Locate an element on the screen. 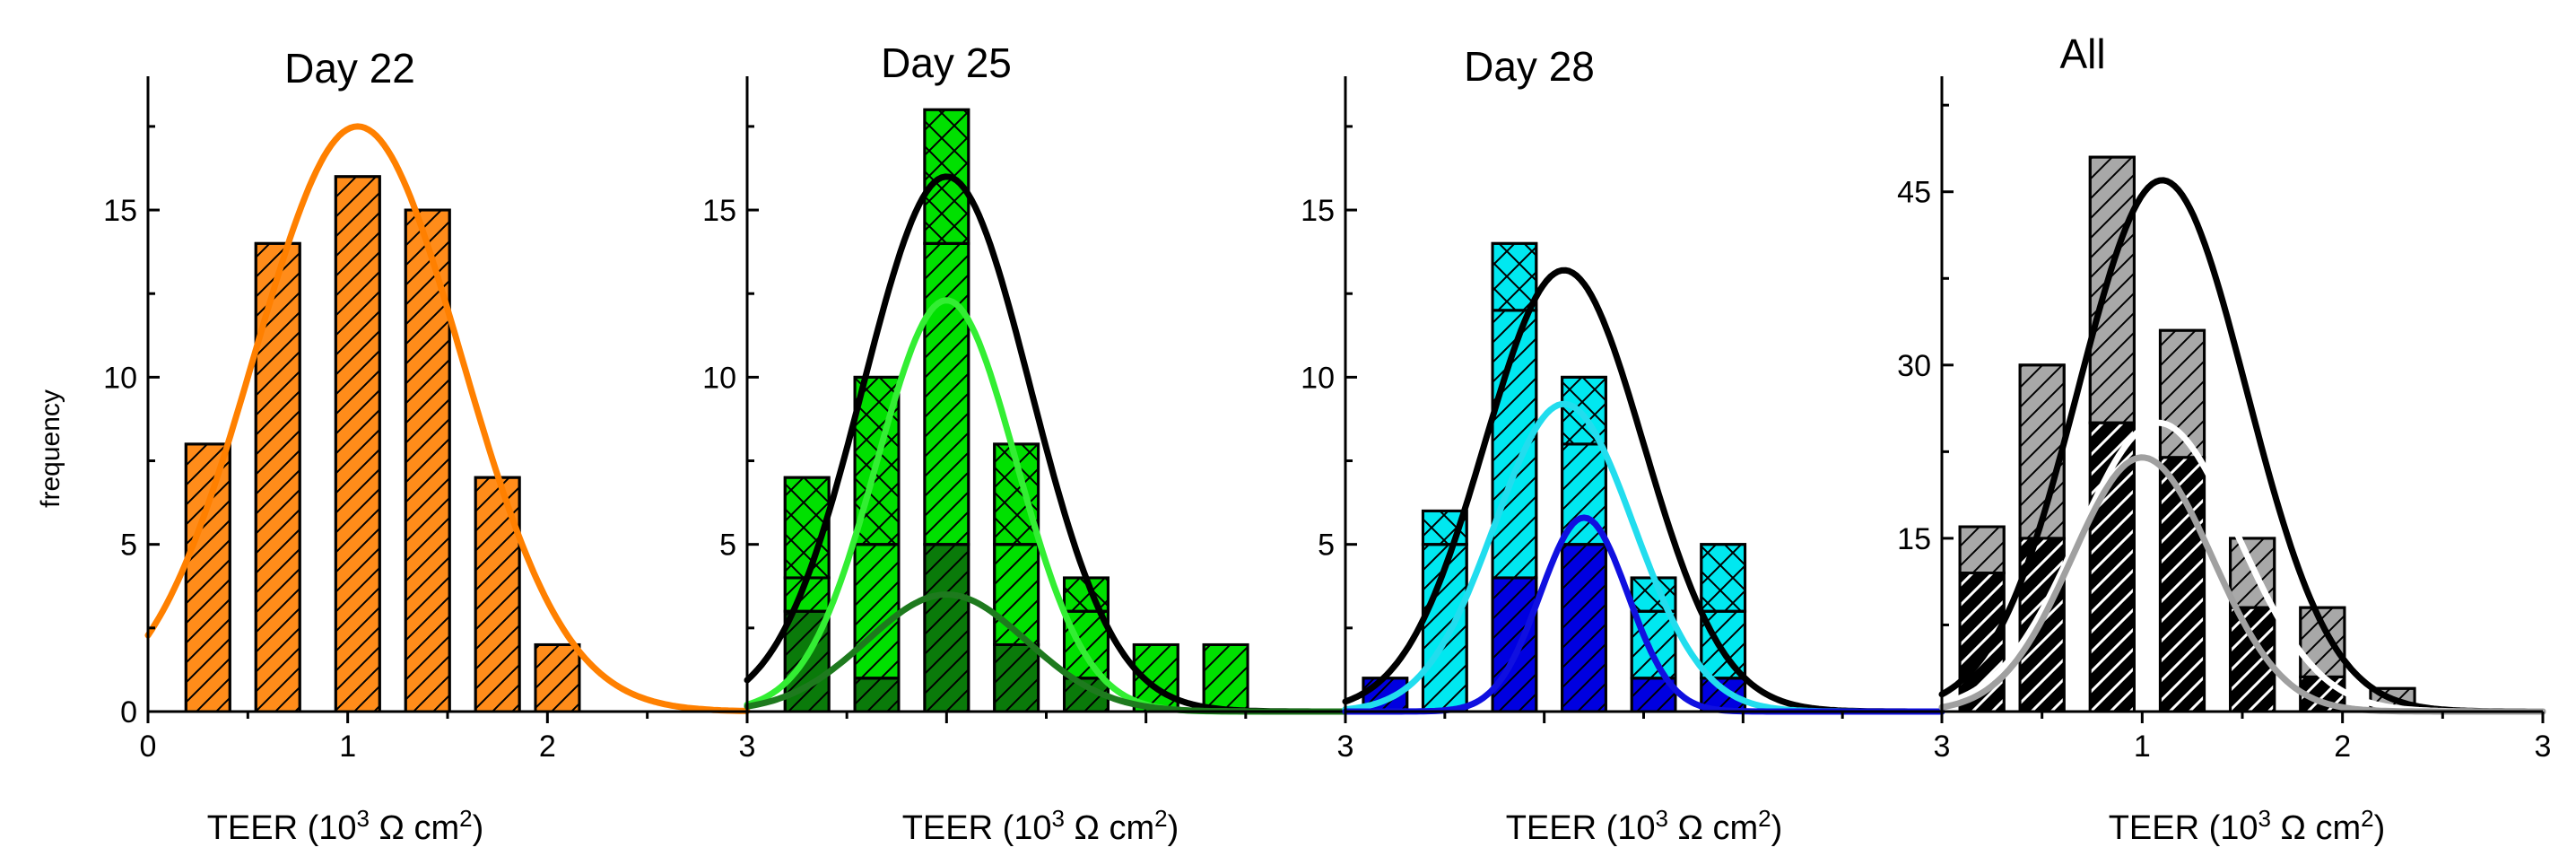  y-tick-label: 45 is located at coordinates (1914, 193).